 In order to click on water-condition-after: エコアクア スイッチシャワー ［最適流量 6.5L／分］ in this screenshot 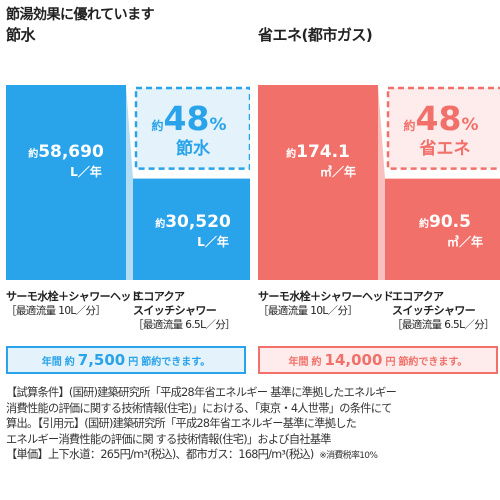, I will do `click(184, 311)`.